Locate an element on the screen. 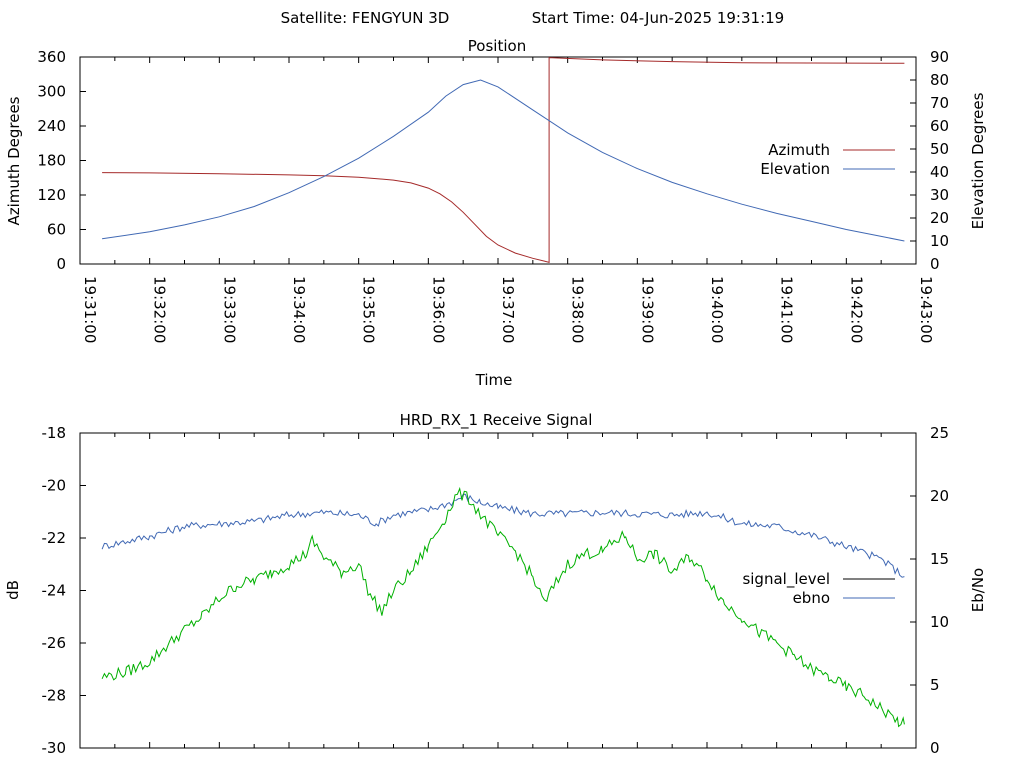 The height and width of the screenshot is (773, 1024). x-tick-label: 19:34:00 is located at coordinates (299, 309).